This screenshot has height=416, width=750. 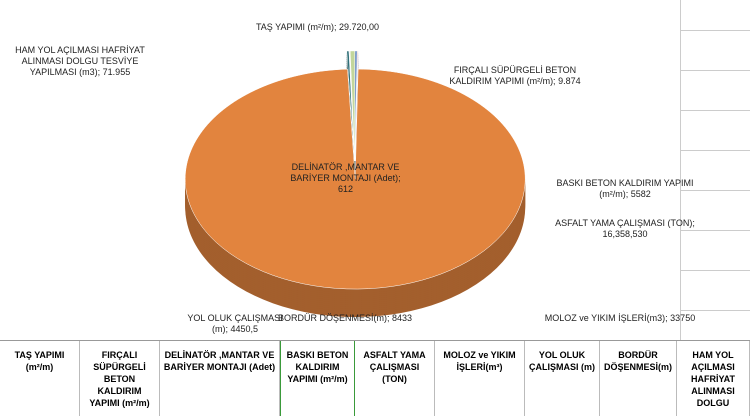 What do you see at coordinates (395, 378) in the screenshot?
I see `header-cell: ASFALT YAMA ÇALIŞMASI (TON)` at bounding box center [395, 378].